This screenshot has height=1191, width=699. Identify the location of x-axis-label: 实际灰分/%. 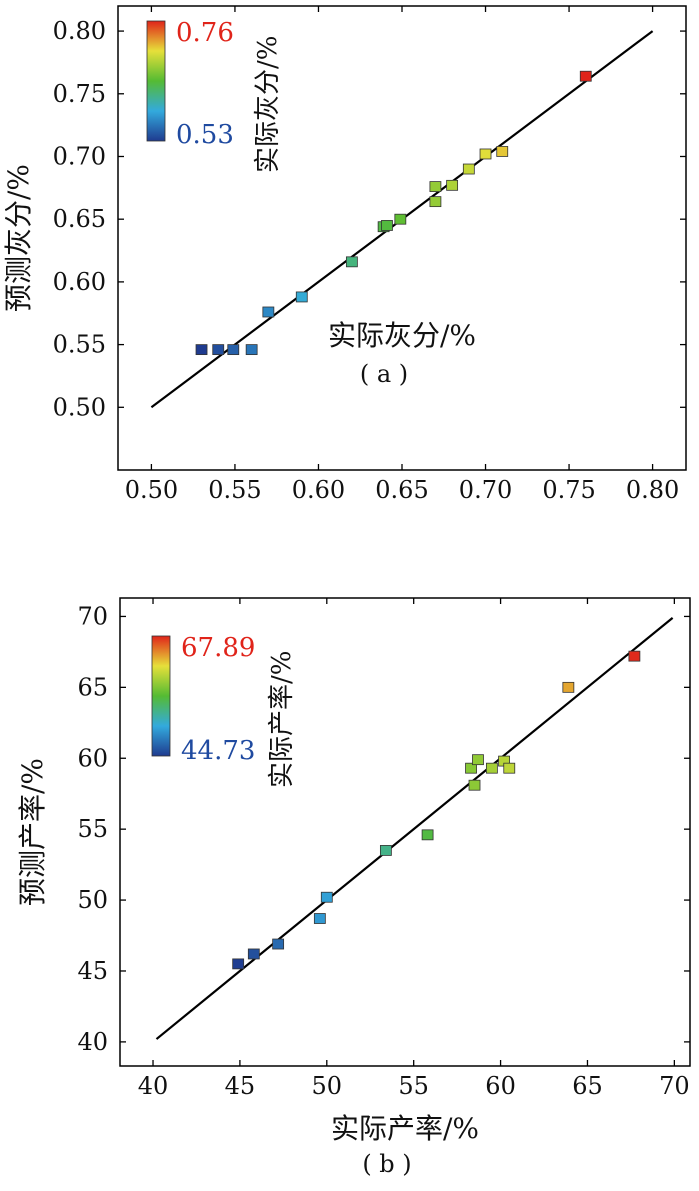
(402, 335).